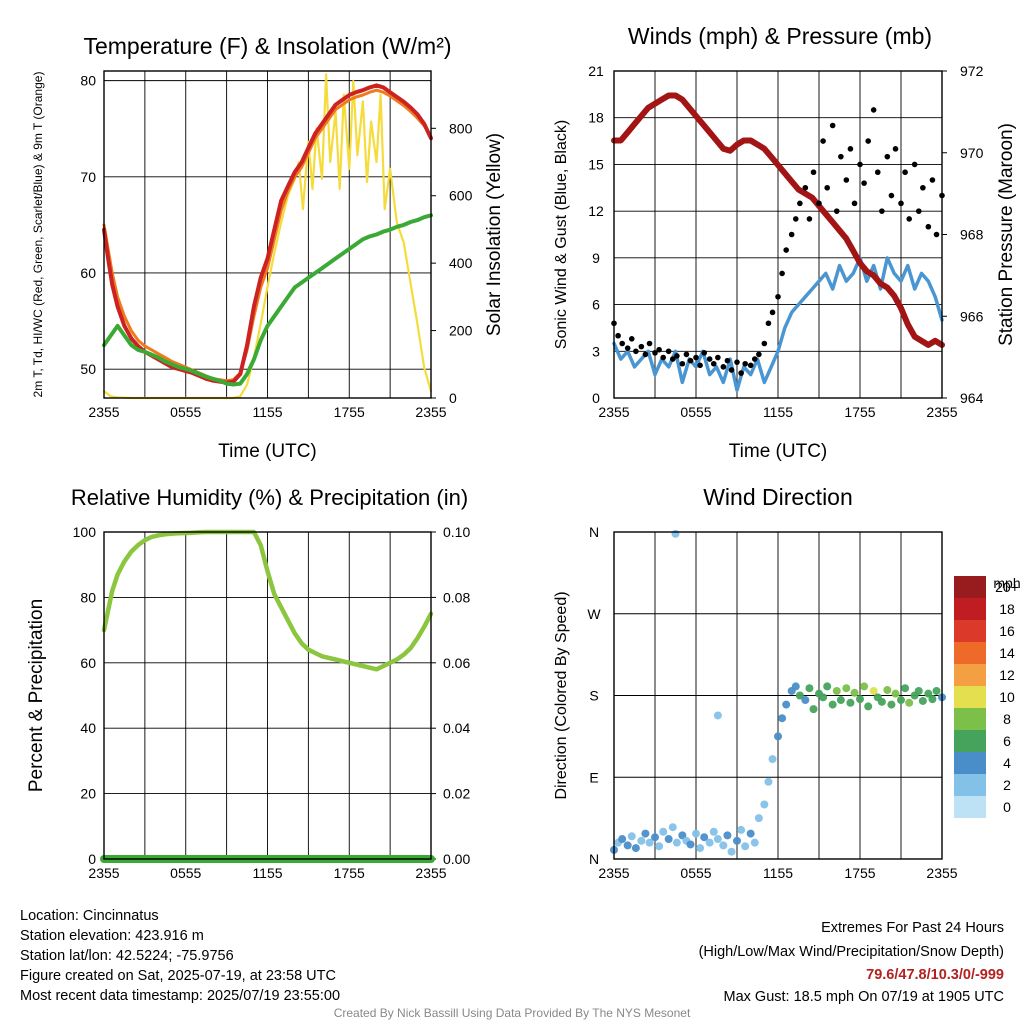 The width and height of the screenshot is (1024, 1024). I want to click on colorbar-label: 18, so click(1007, 609).